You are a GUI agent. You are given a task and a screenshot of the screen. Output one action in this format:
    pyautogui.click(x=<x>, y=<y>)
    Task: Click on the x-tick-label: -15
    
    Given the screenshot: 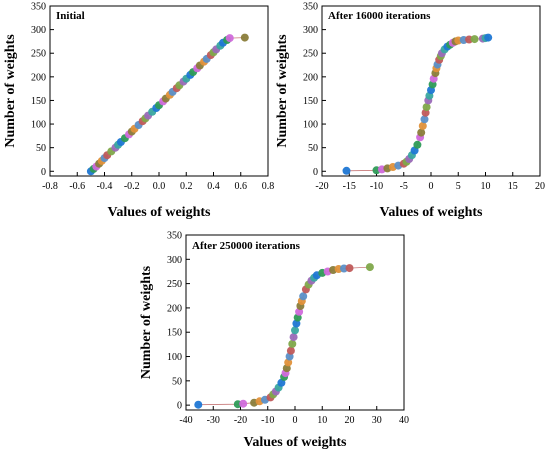 What is the action you would take?
    pyautogui.click(x=349, y=186)
    